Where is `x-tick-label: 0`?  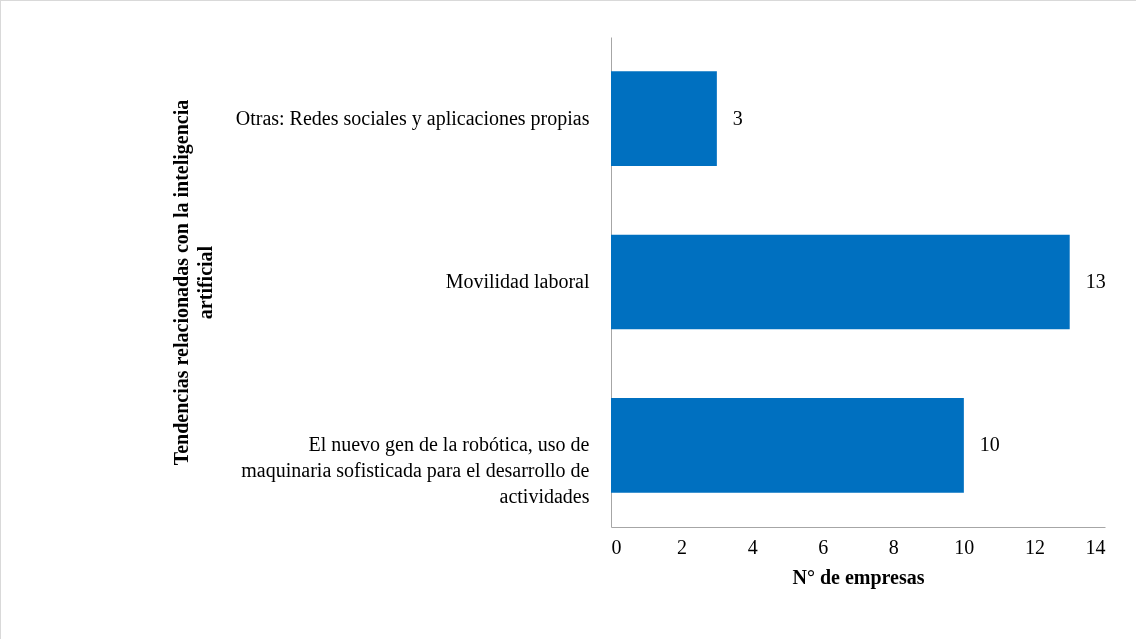 x-tick-label: 0 is located at coordinates (616, 546).